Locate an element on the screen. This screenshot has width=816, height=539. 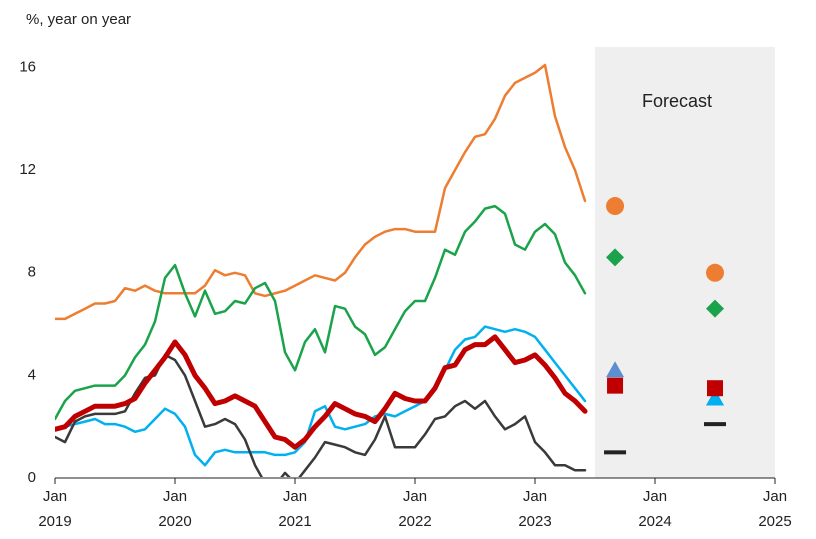
x-tick-label: Jan 2025 is located at coordinates (774, 509).